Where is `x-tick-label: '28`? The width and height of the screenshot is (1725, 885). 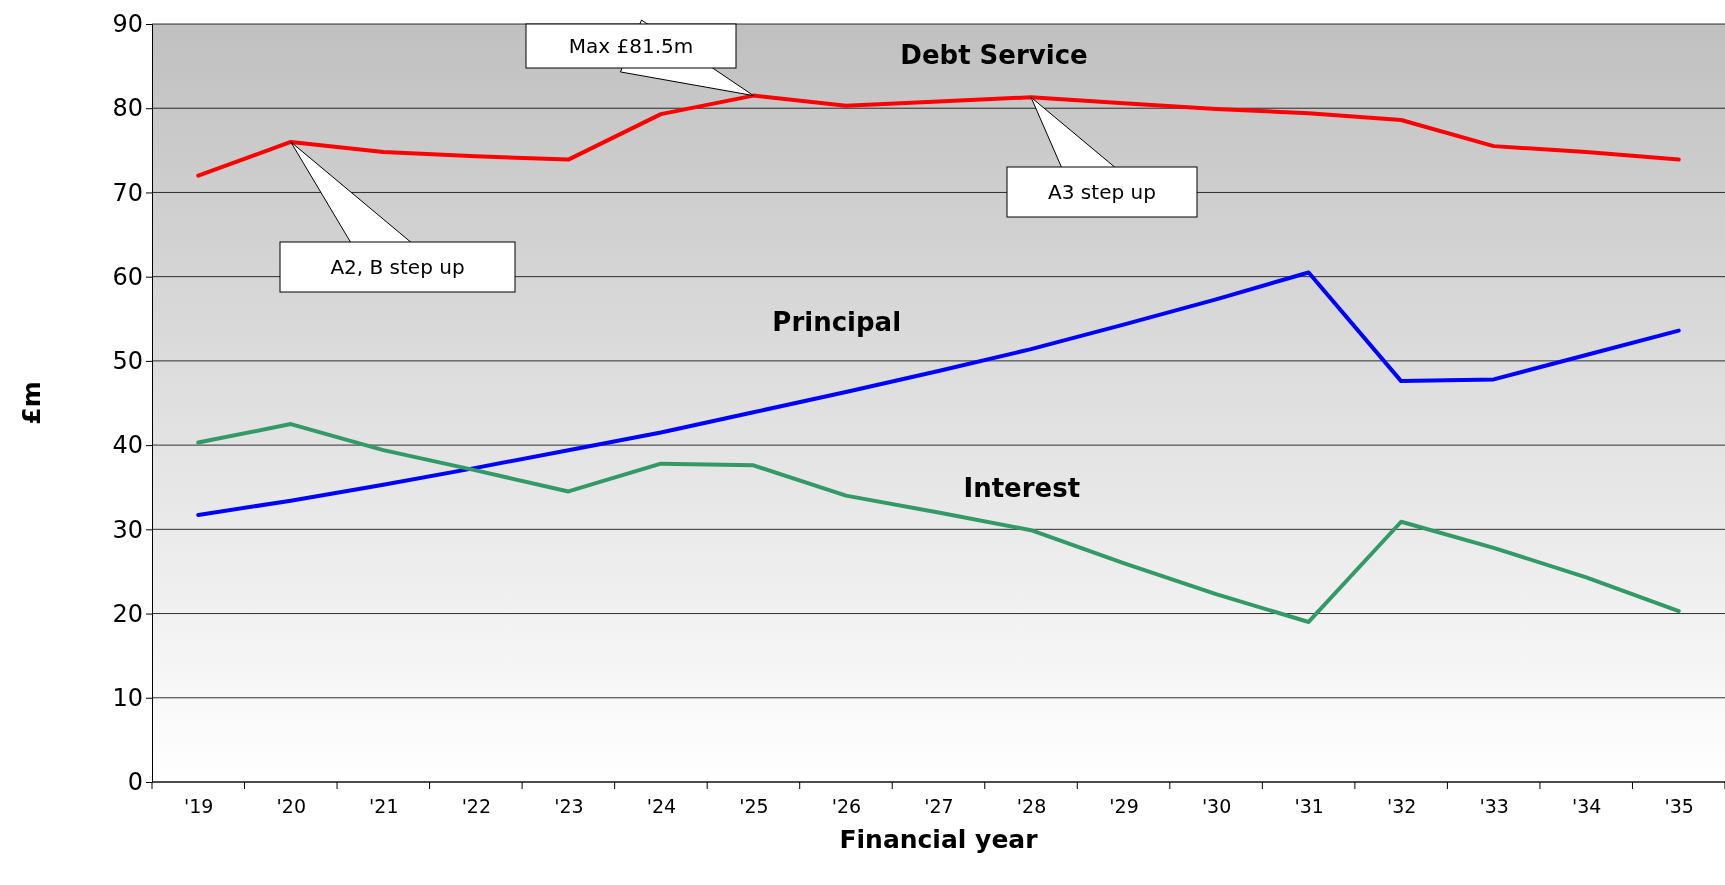
x-tick-label: '28 is located at coordinates (1031, 806).